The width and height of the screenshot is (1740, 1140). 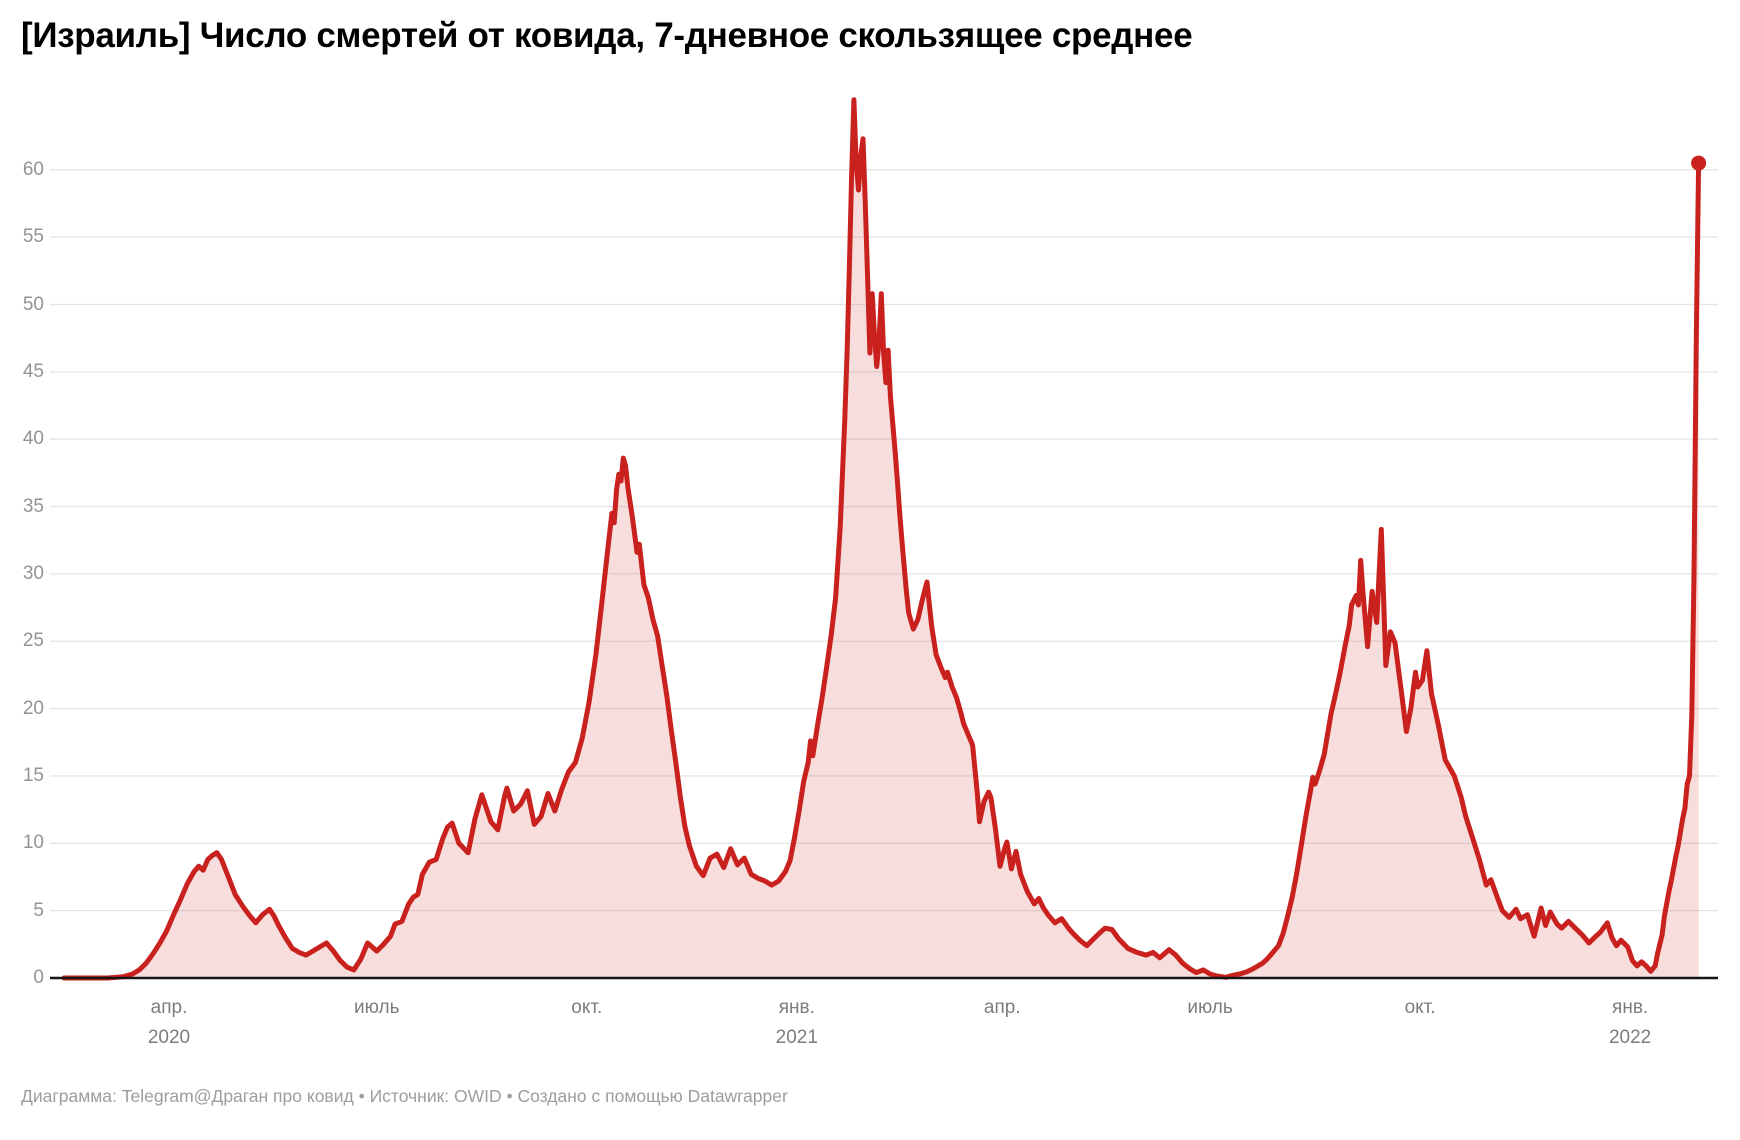 What do you see at coordinates (169, 1037) in the screenshot?
I see `x-axis-year-label: 2020` at bounding box center [169, 1037].